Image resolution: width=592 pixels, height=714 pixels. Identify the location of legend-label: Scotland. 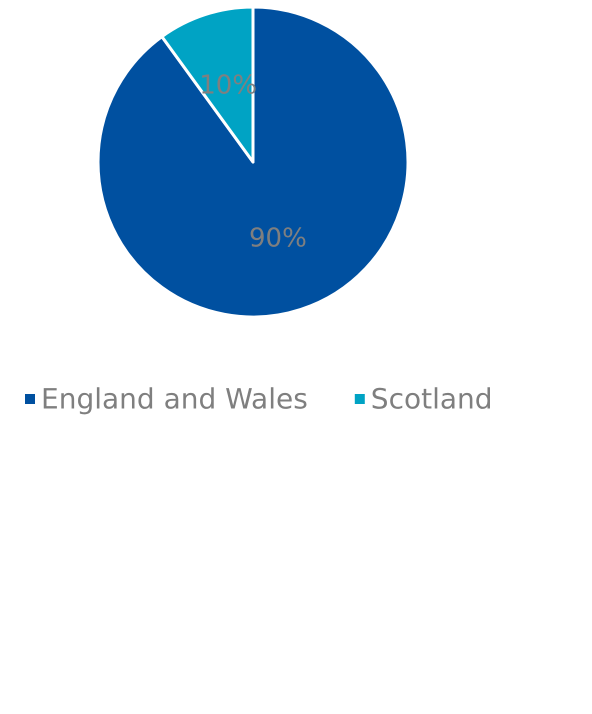
(431, 399).